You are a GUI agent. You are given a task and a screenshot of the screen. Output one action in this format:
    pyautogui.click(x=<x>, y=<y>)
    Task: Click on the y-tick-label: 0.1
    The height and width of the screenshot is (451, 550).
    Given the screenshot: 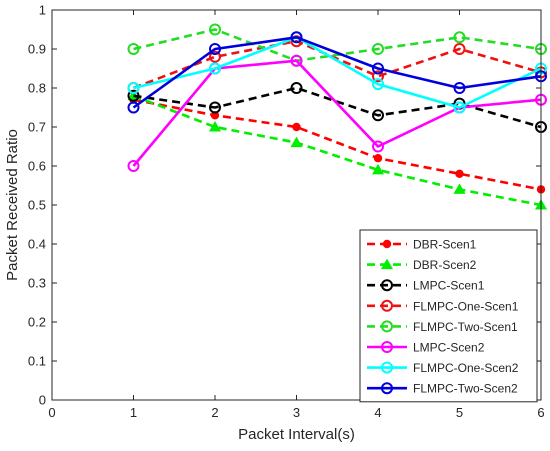 What is the action you would take?
    pyautogui.click(x=37, y=361)
    